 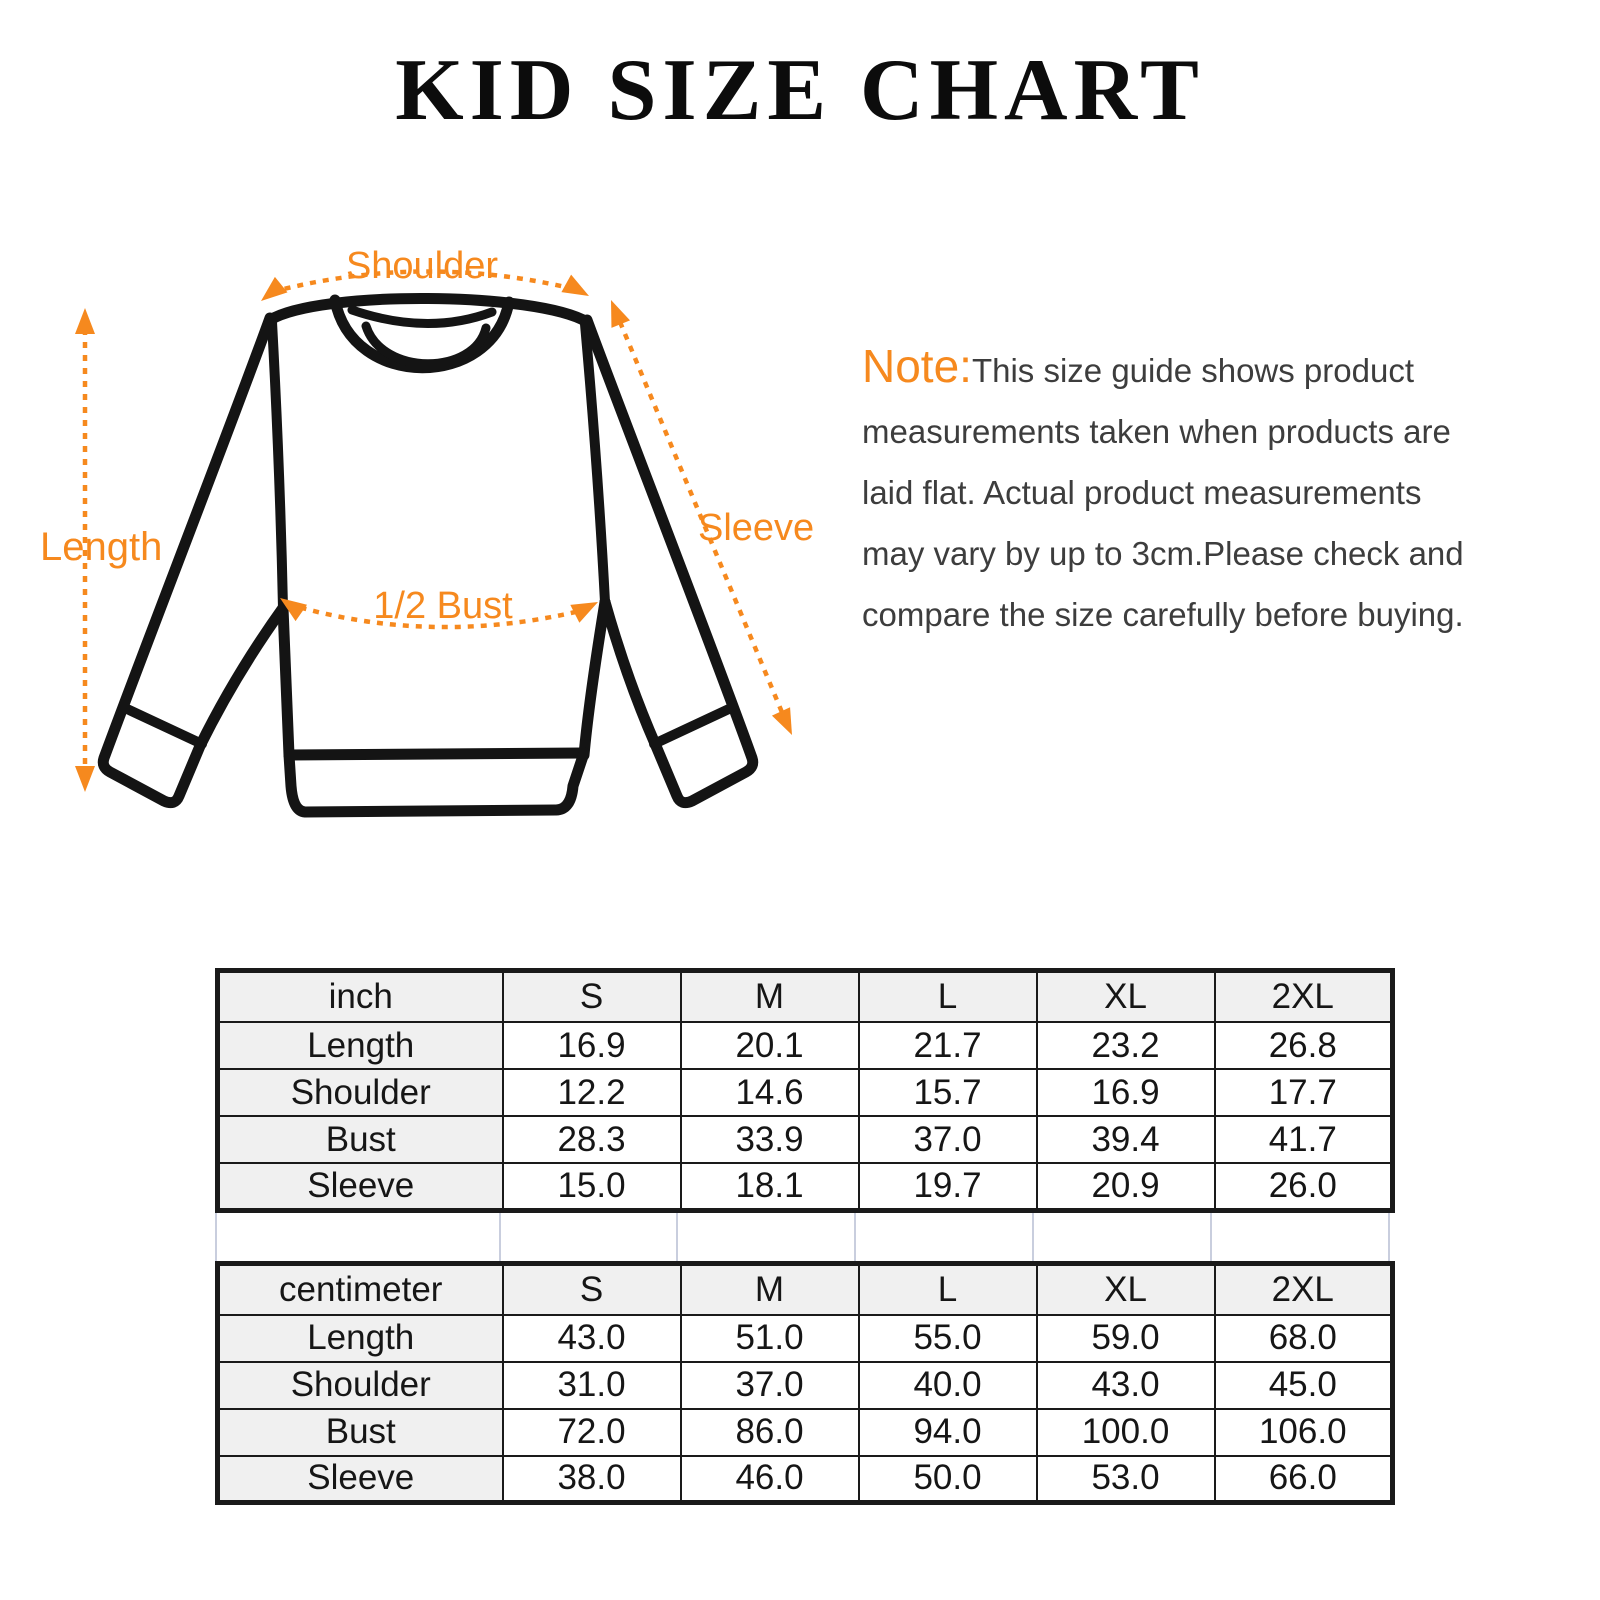 I want to click on table-row: Length 43.0 51.0 55.0 59.0 68.0, so click(x=805, y=1338).